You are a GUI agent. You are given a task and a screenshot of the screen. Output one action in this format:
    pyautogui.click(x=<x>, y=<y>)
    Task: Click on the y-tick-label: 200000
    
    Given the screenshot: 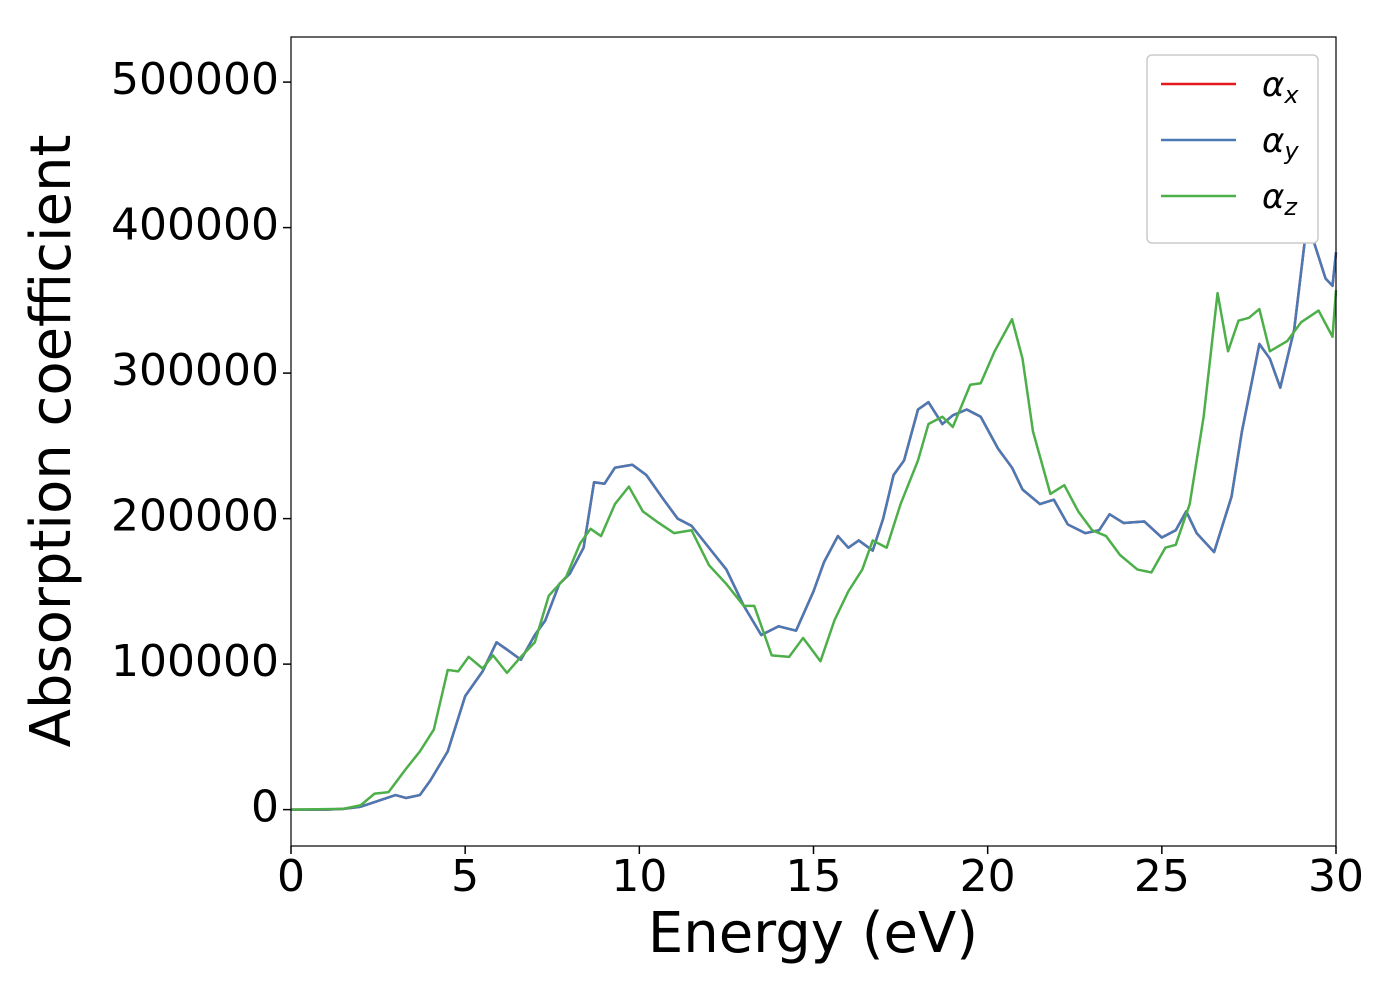 What is the action you would take?
    pyautogui.click(x=195, y=516)
    